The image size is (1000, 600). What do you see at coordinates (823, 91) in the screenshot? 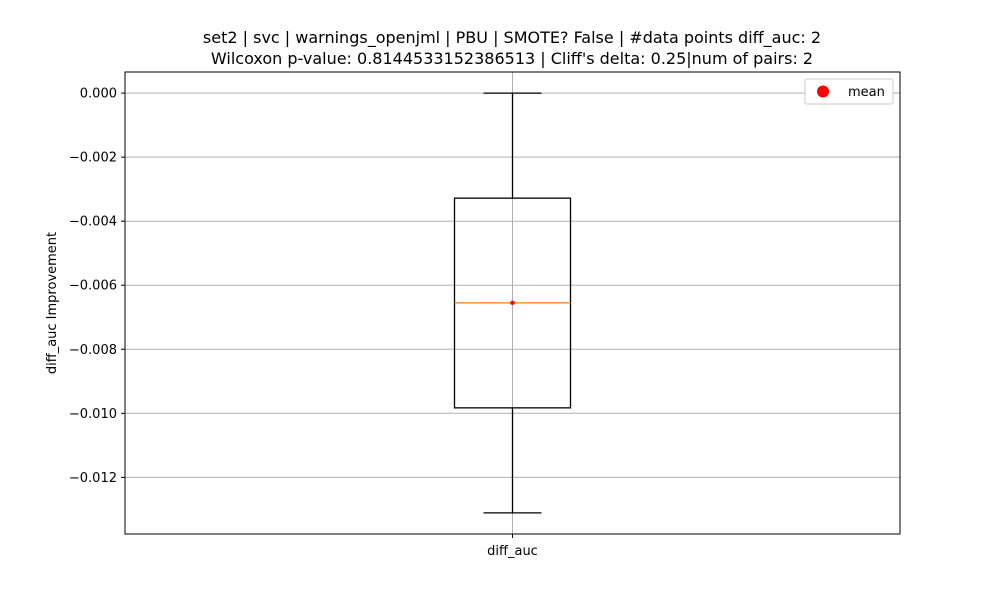
I see `legend-mean-marker` at bounding box center [823, 91].